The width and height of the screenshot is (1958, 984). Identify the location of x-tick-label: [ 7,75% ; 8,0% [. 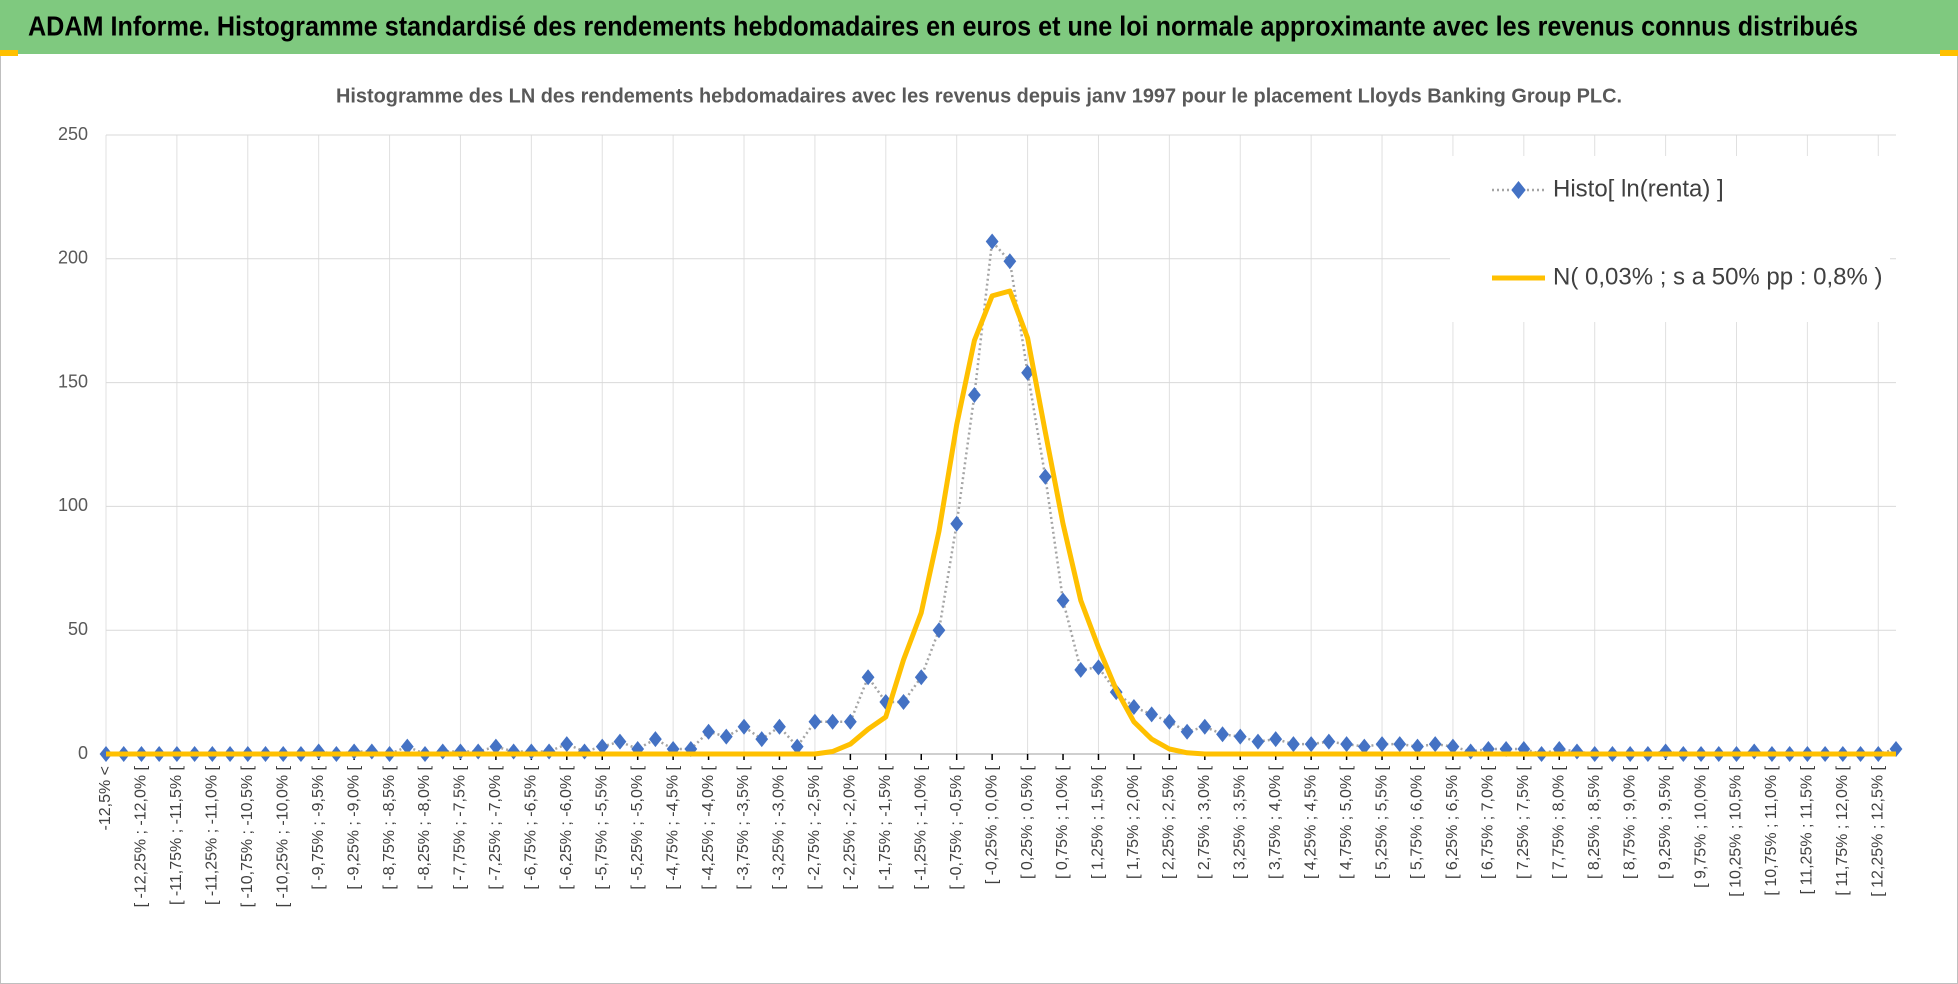
(1558, 822).